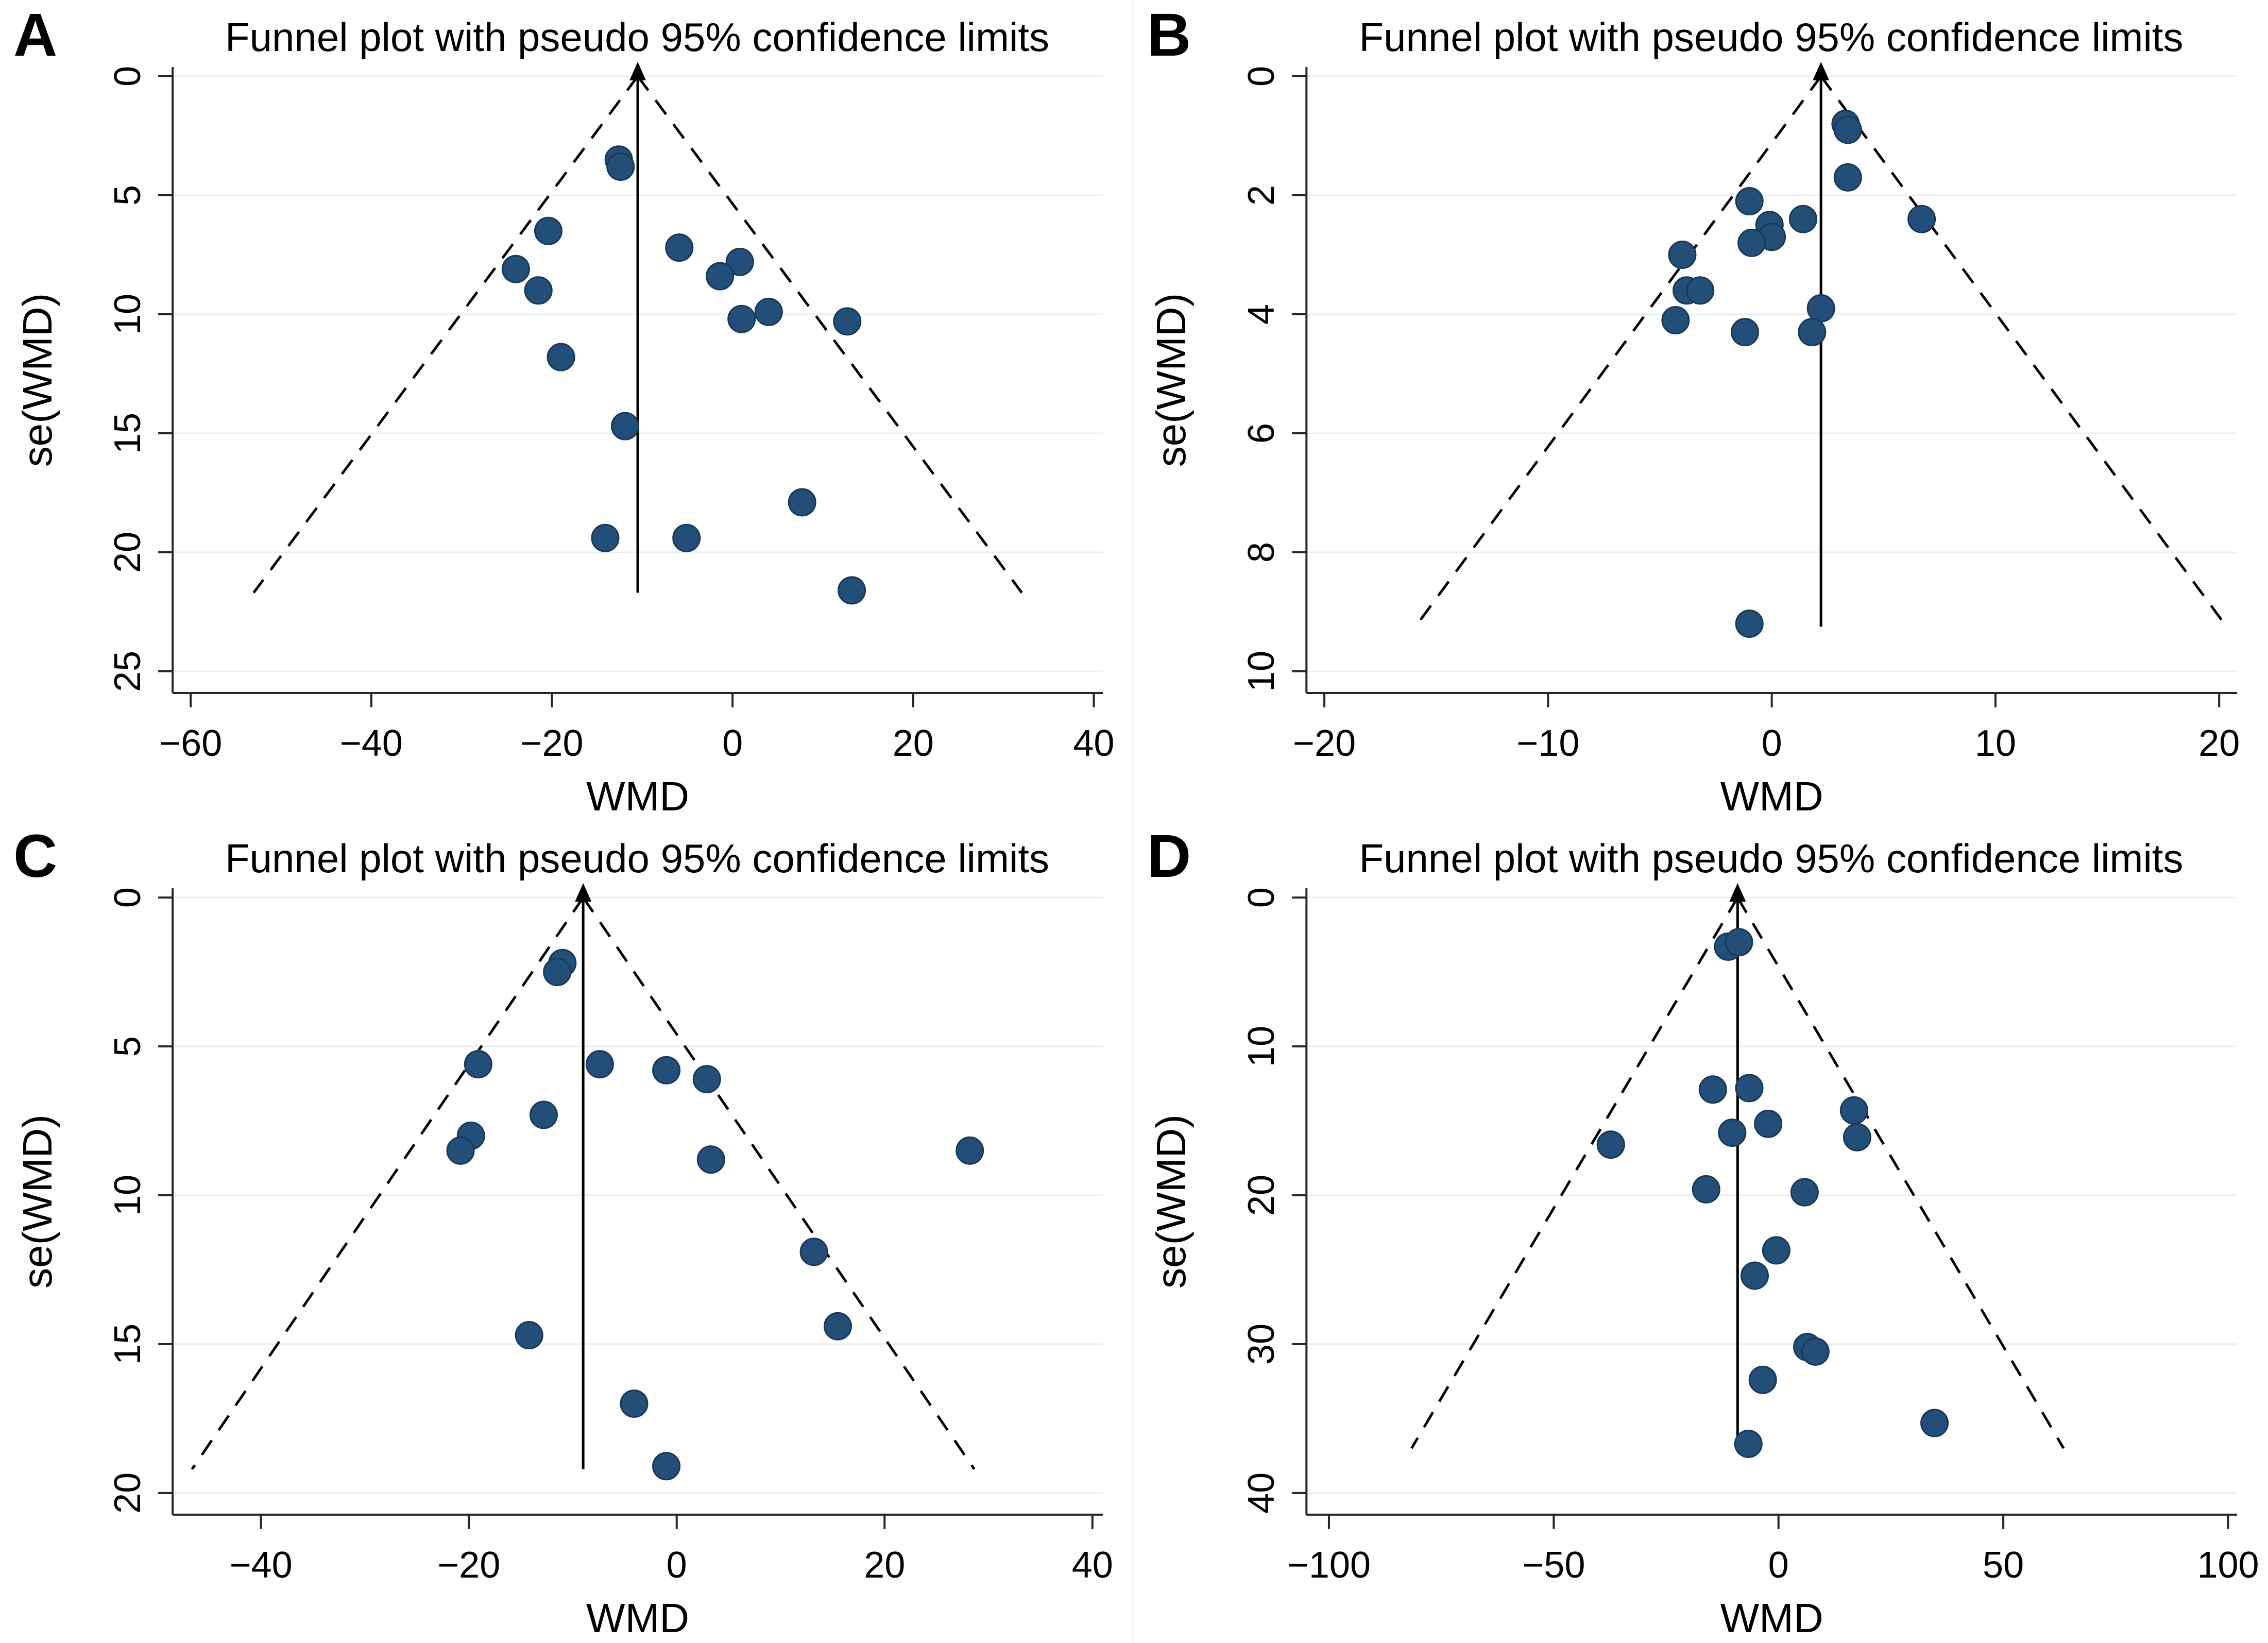 Image resolution: width=2268 pixels, height=1643 pixels. I want to click on panel-letter-d: D, so click(1169, 856).